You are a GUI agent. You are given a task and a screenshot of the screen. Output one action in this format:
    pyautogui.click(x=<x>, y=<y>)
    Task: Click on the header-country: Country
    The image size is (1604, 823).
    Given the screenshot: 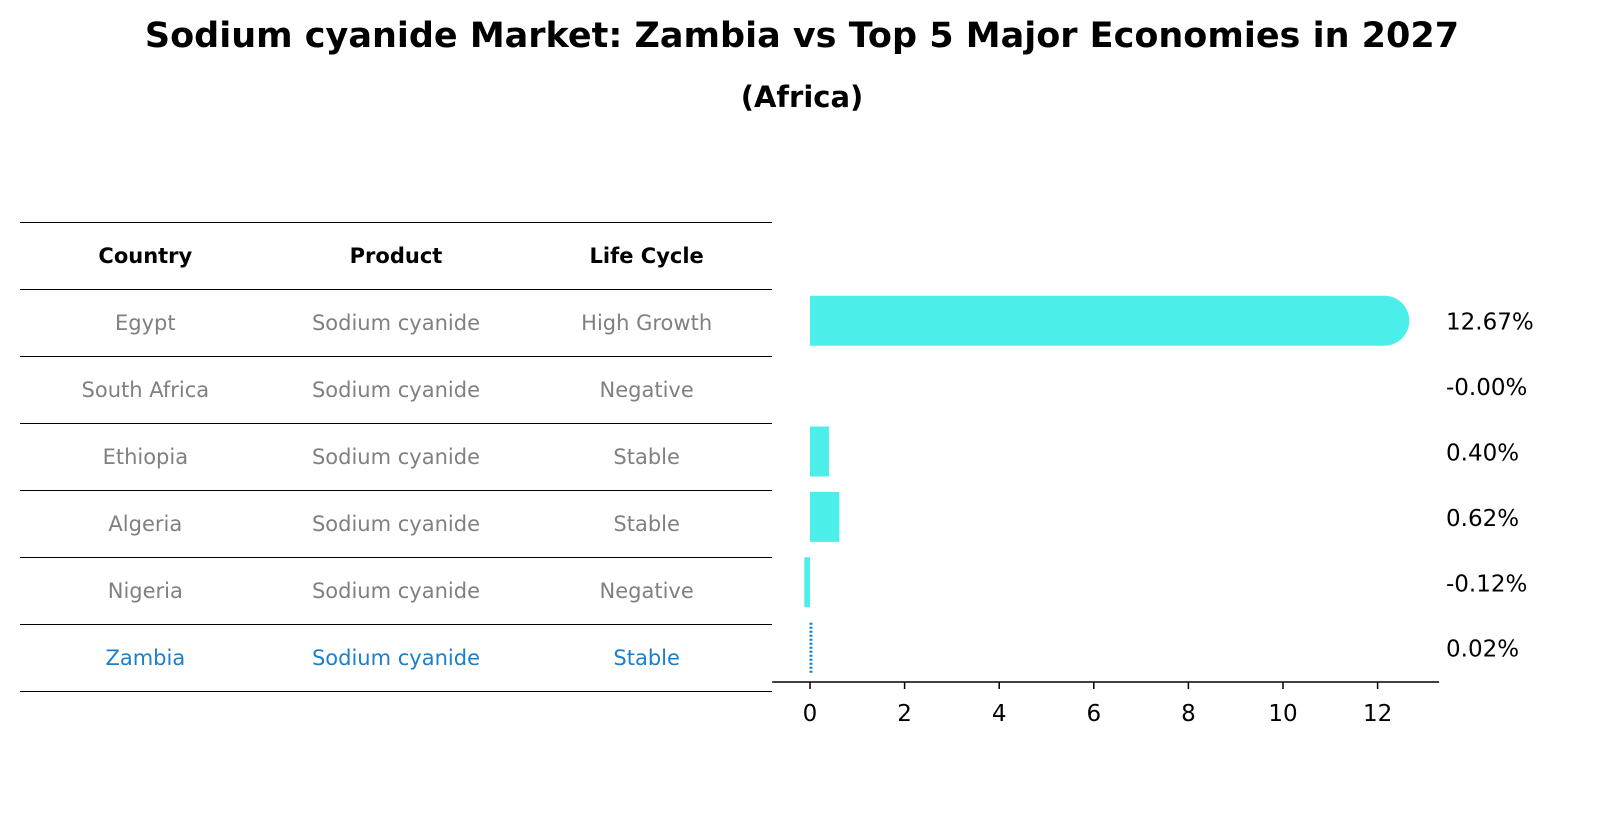 What is the action you would take?
    pyautogui.click(x=145, y=256)
    